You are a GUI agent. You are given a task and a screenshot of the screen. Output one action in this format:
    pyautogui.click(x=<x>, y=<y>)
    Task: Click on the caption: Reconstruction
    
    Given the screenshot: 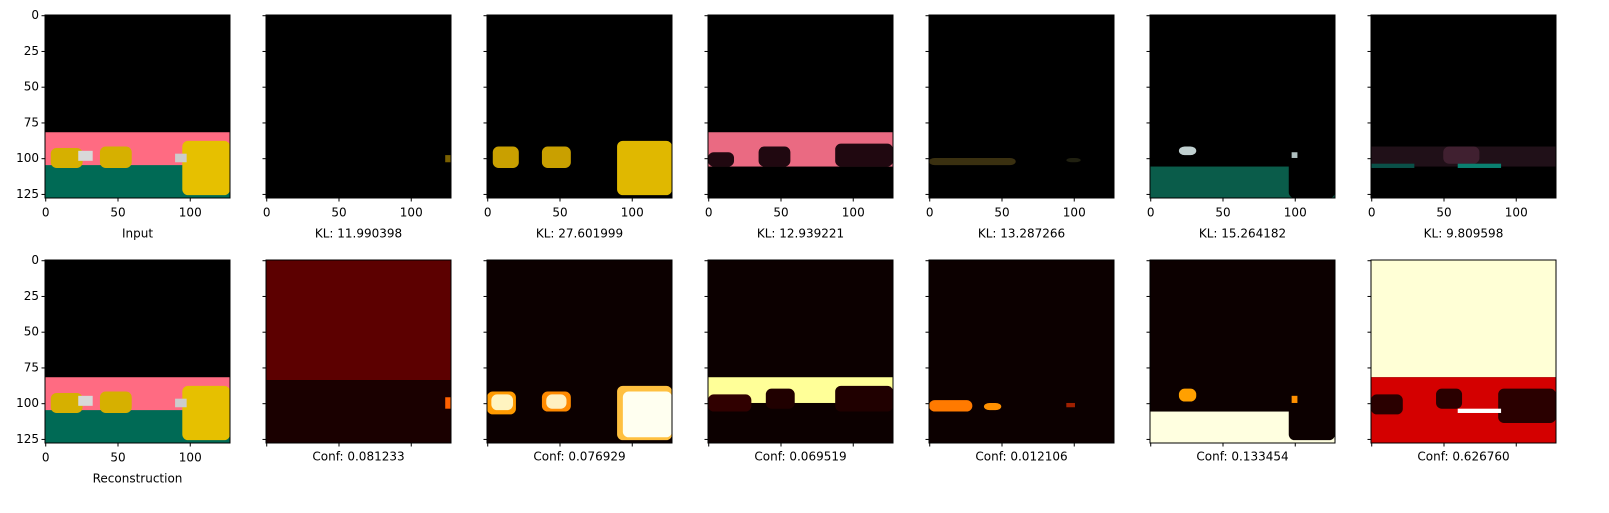 What is the action you would take?
    pyautogui.click(x=138, y=479)
    